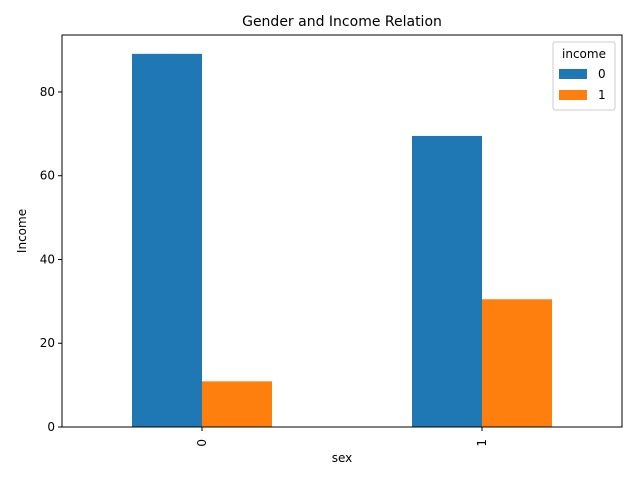  I want to click on x-tick-label: 1, so click(482, 443).